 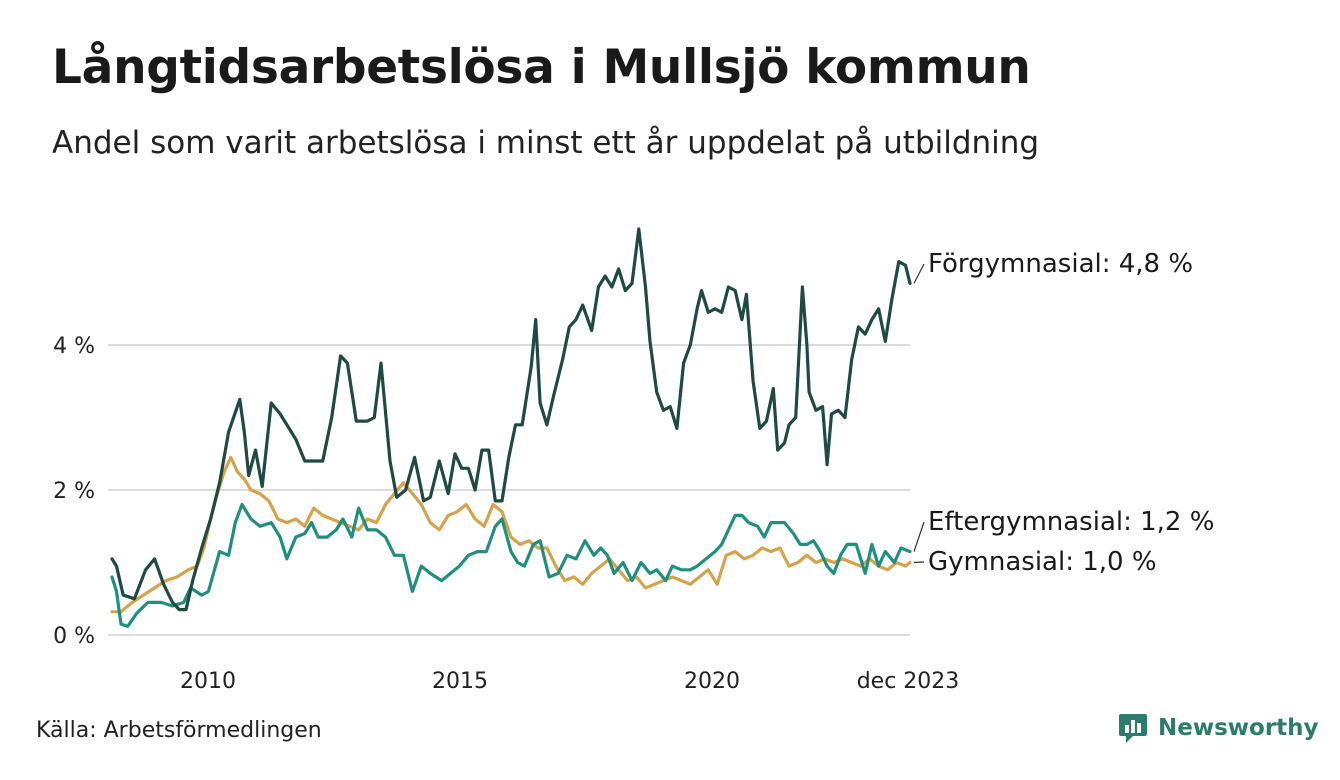 I want to click on brand: Newsworthy, so click(x=1218, y=728).